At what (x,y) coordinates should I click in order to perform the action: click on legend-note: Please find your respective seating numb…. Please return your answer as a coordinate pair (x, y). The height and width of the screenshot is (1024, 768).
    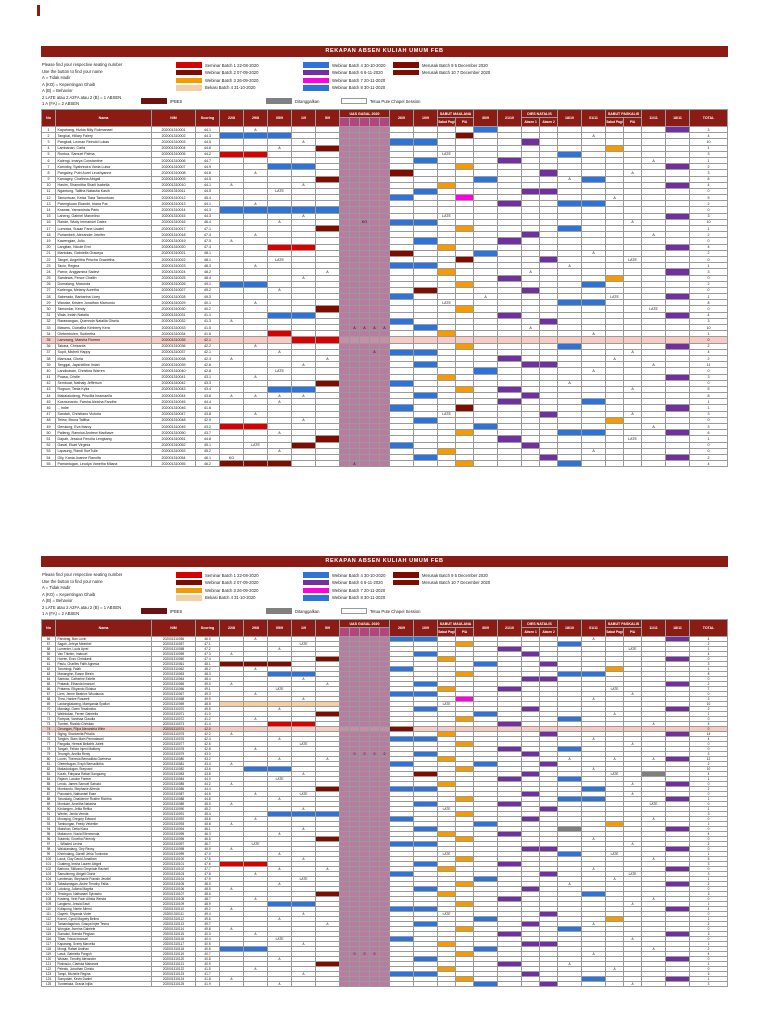
    Looking at the image, I should click on (82, 574).